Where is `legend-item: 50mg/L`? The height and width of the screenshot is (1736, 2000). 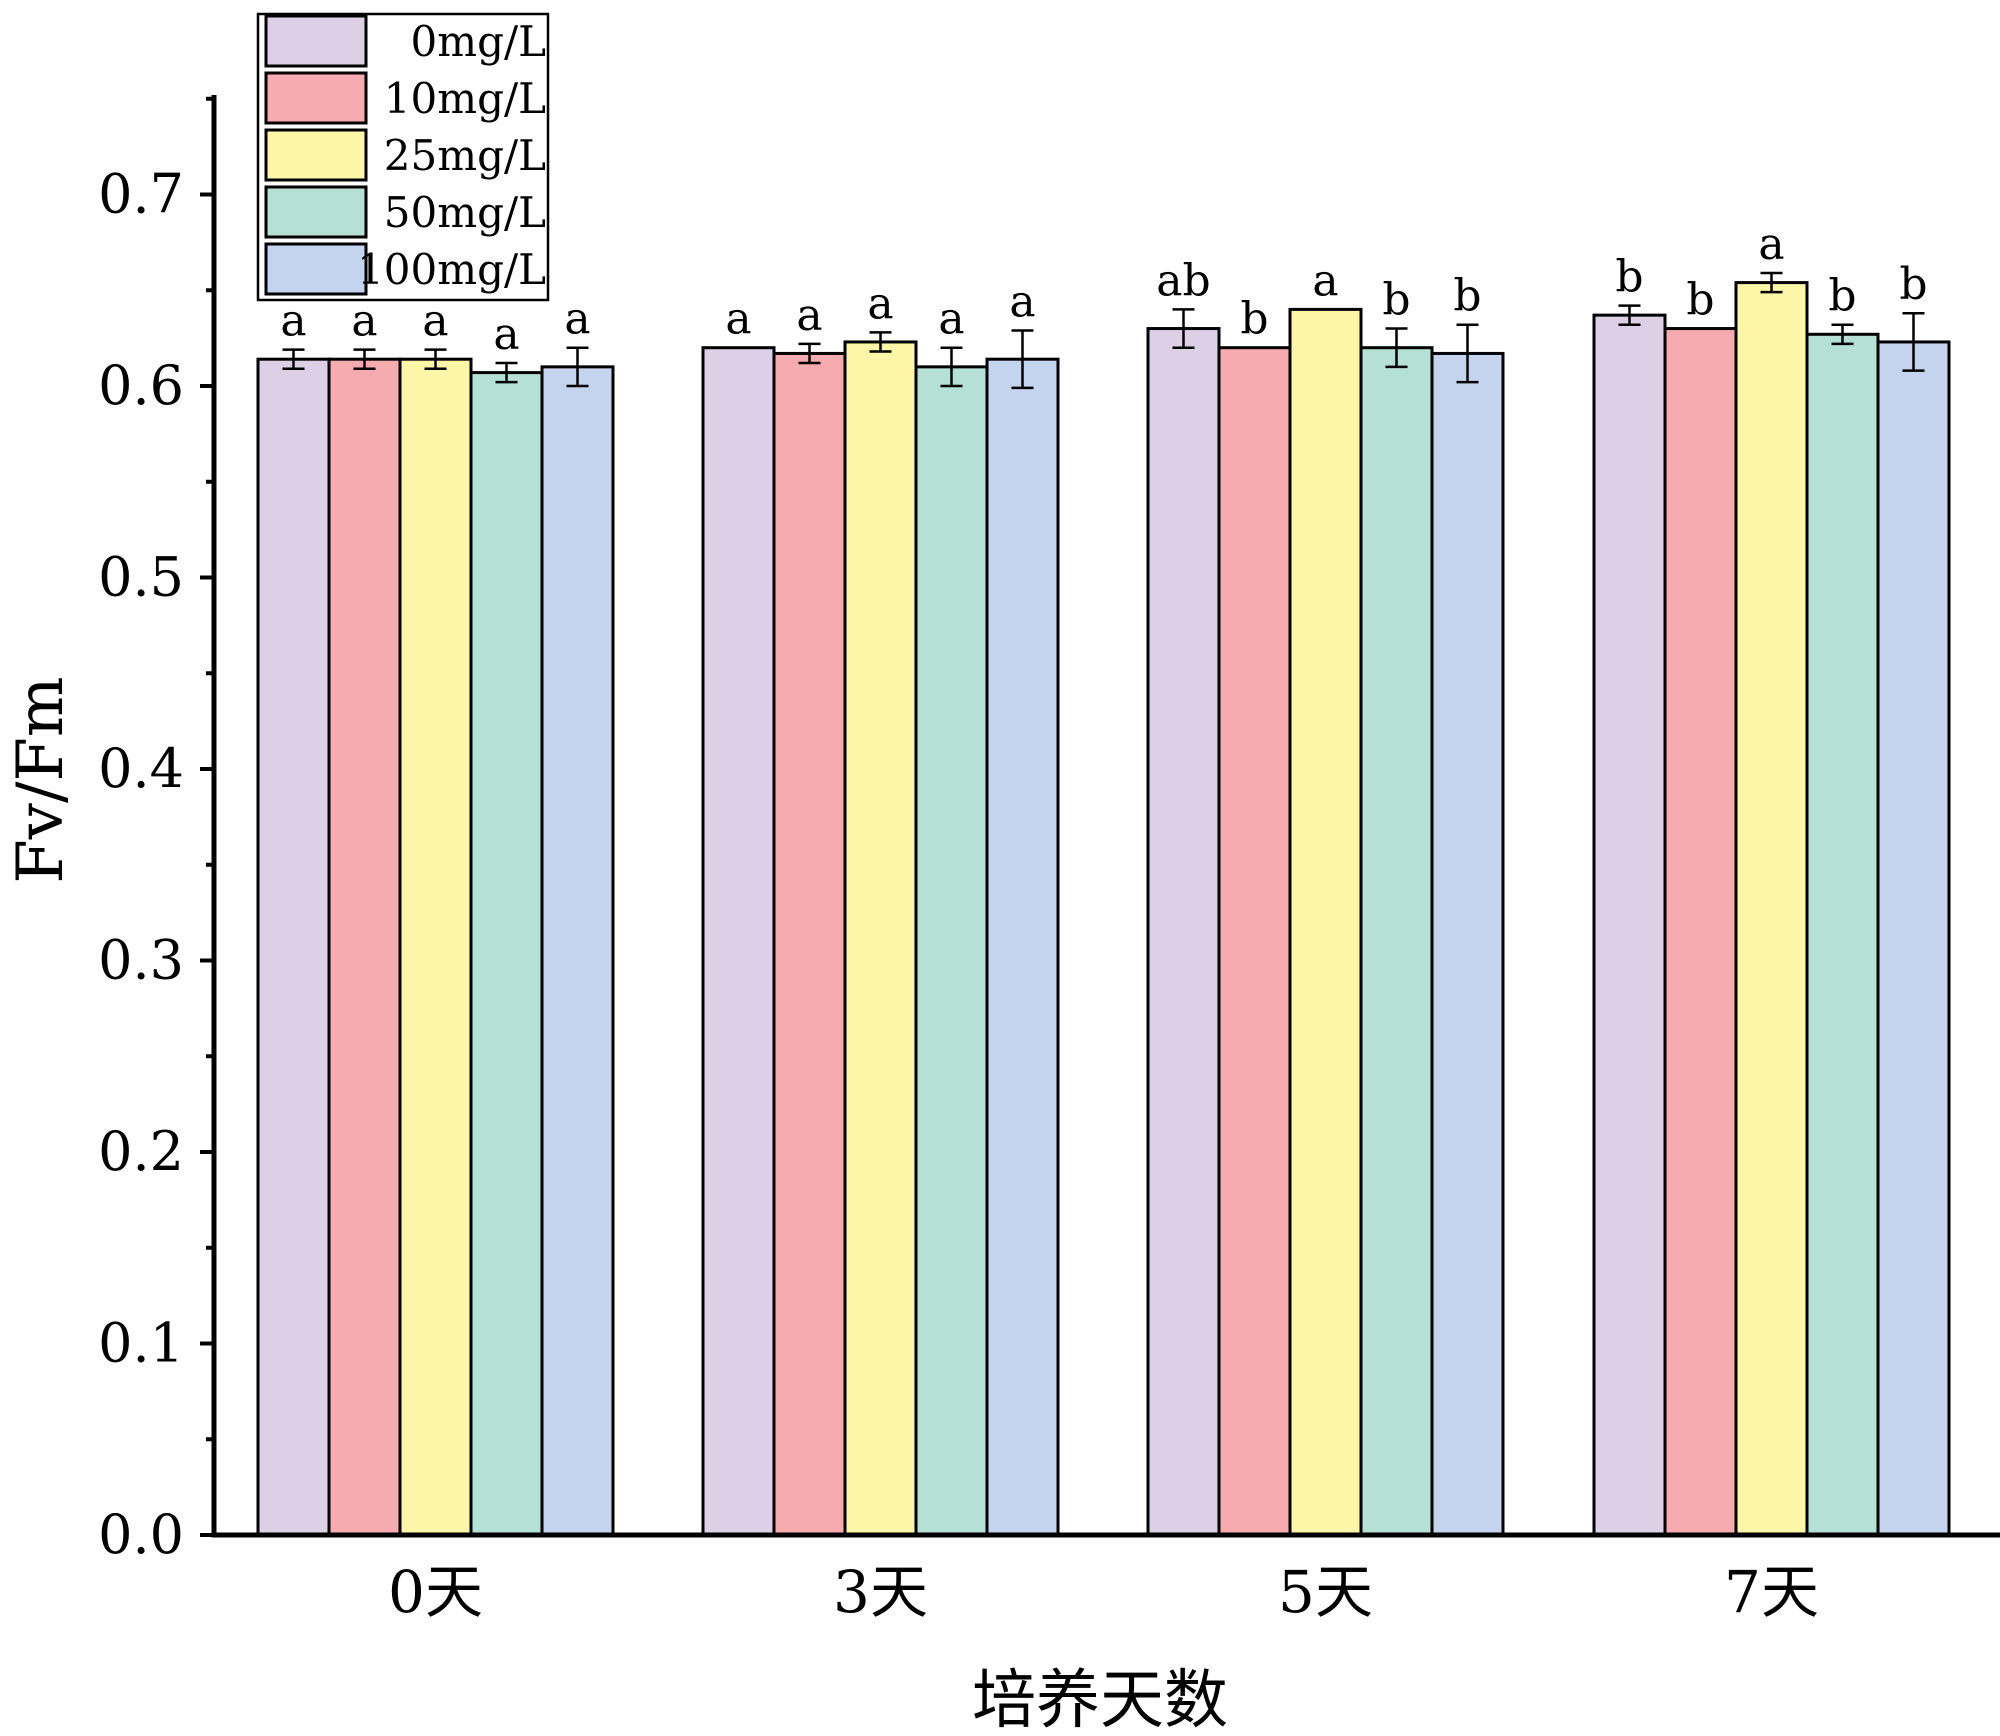
legend-item: 50mg/L is located at coordinates (405, 212).